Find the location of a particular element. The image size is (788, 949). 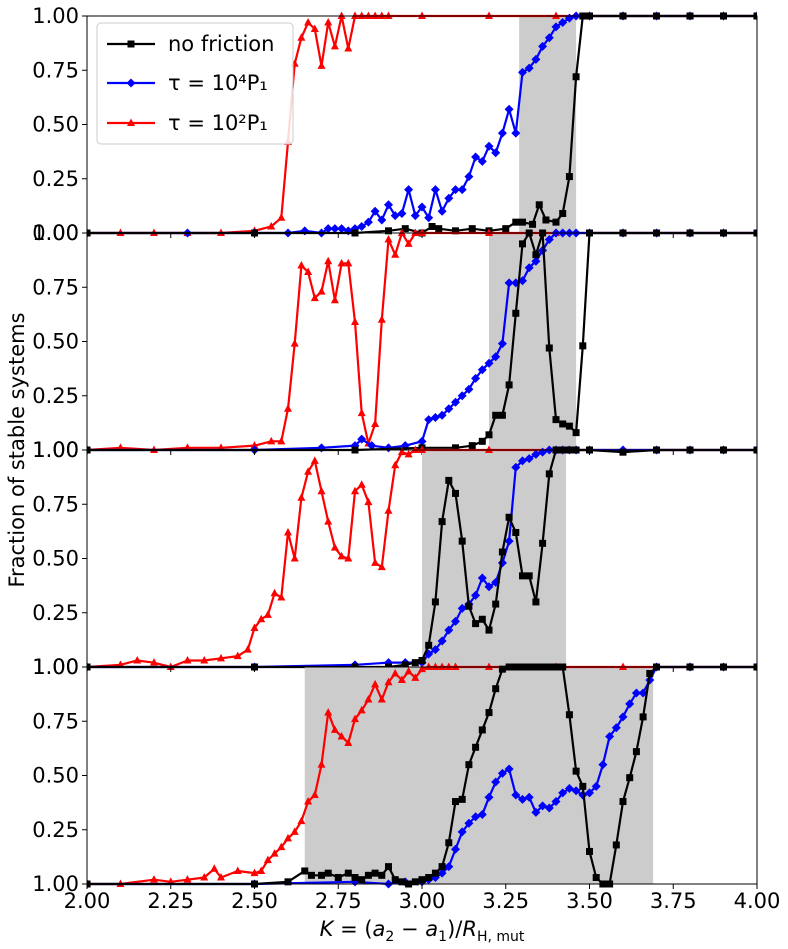

y-tick-label: 0.00 is located at coordinates (55, 233).